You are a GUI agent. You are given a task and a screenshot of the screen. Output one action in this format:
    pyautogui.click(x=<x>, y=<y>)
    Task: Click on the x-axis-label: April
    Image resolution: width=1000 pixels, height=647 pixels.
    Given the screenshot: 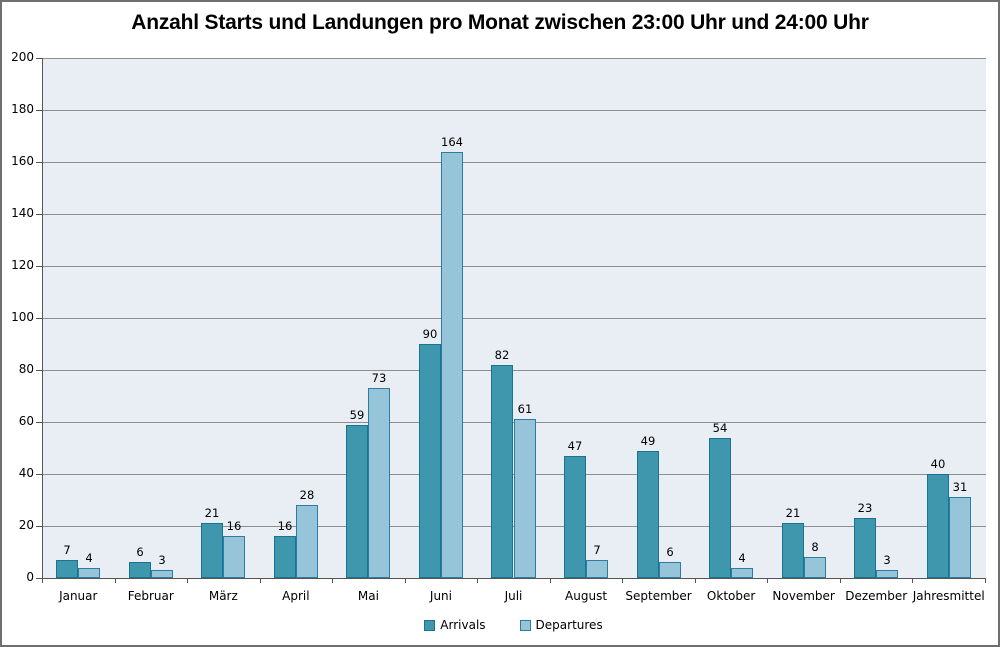 What is the action you would take?
    pyautogui.click(x=296, y=596)
    